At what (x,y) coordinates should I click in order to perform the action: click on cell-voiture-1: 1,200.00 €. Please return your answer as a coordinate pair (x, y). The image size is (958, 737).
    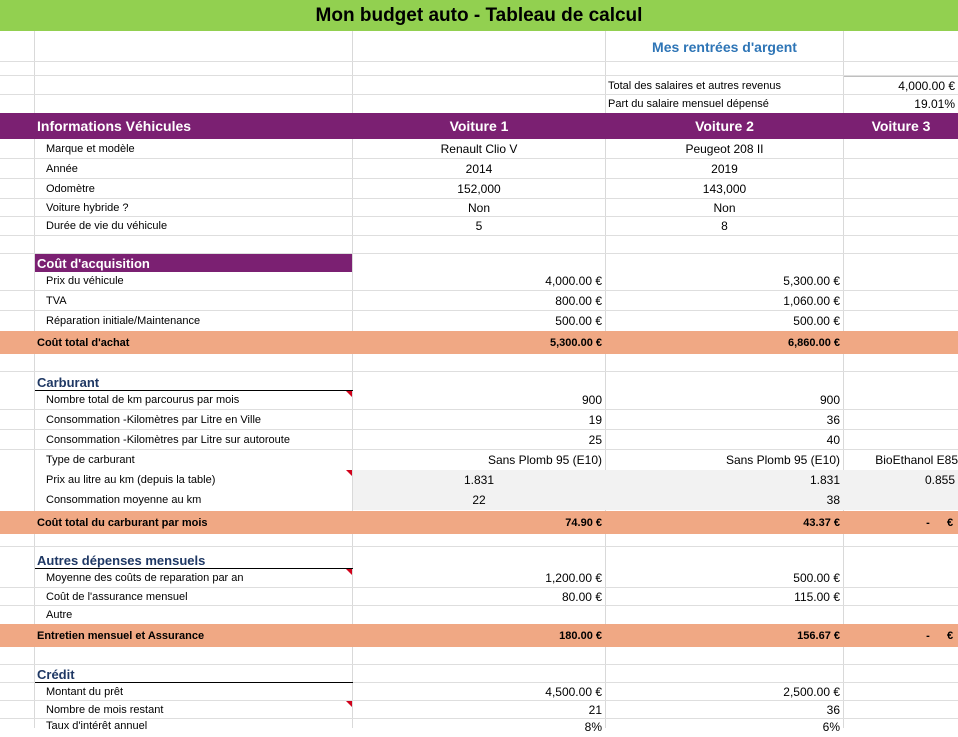
    Looking at the image, I should click on (573, 578).